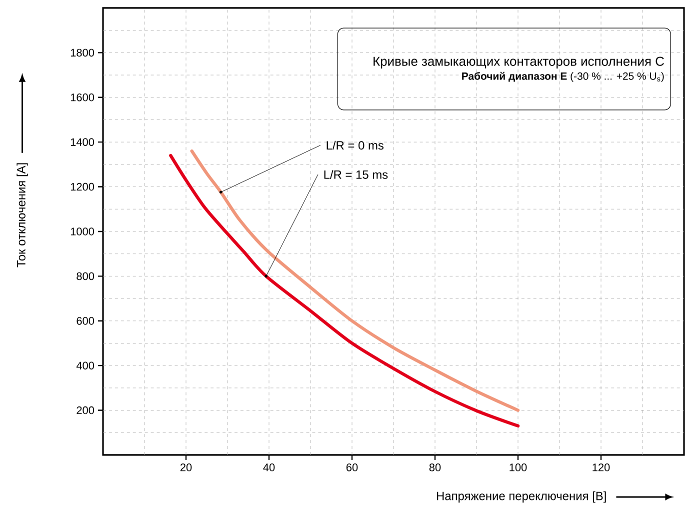 This screenshot has height=511, width=687. Describe the element at coordinates (563, 77) in the screenshot. I see `text: Рабочий диапазон E (-30 % ... +25 % U$_{s}$)` at that location.